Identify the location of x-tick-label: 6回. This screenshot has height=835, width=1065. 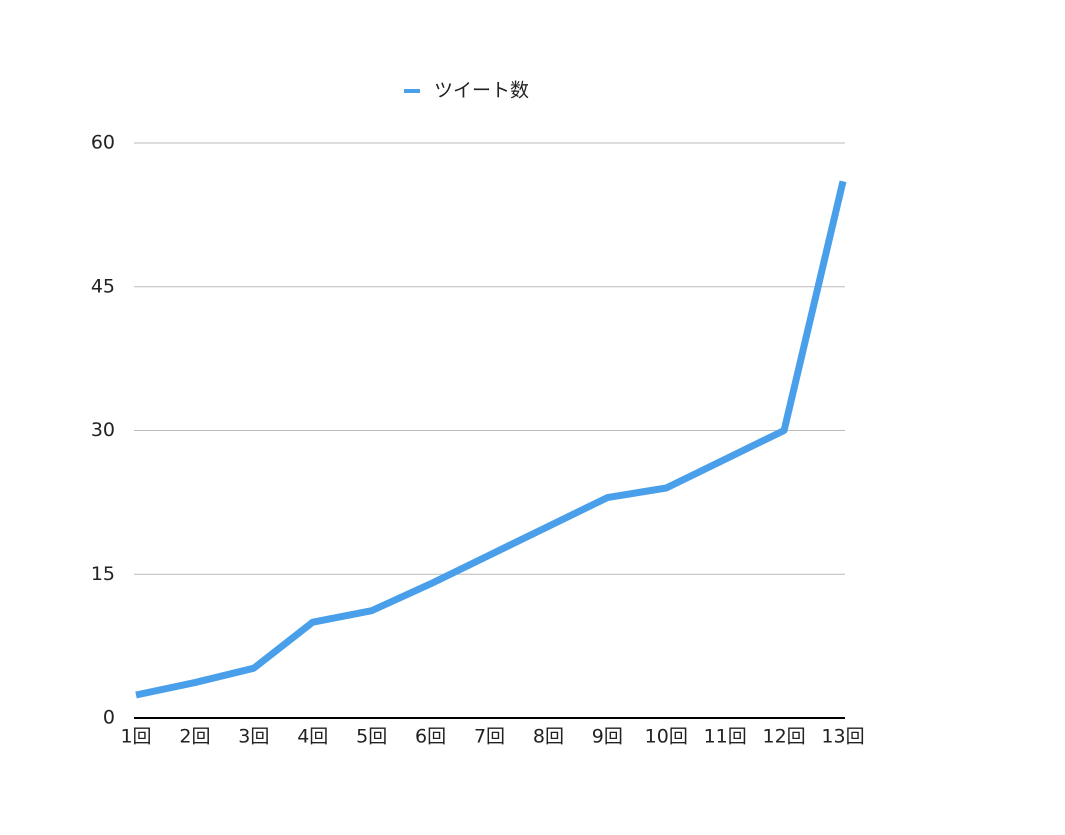
(430, 737).